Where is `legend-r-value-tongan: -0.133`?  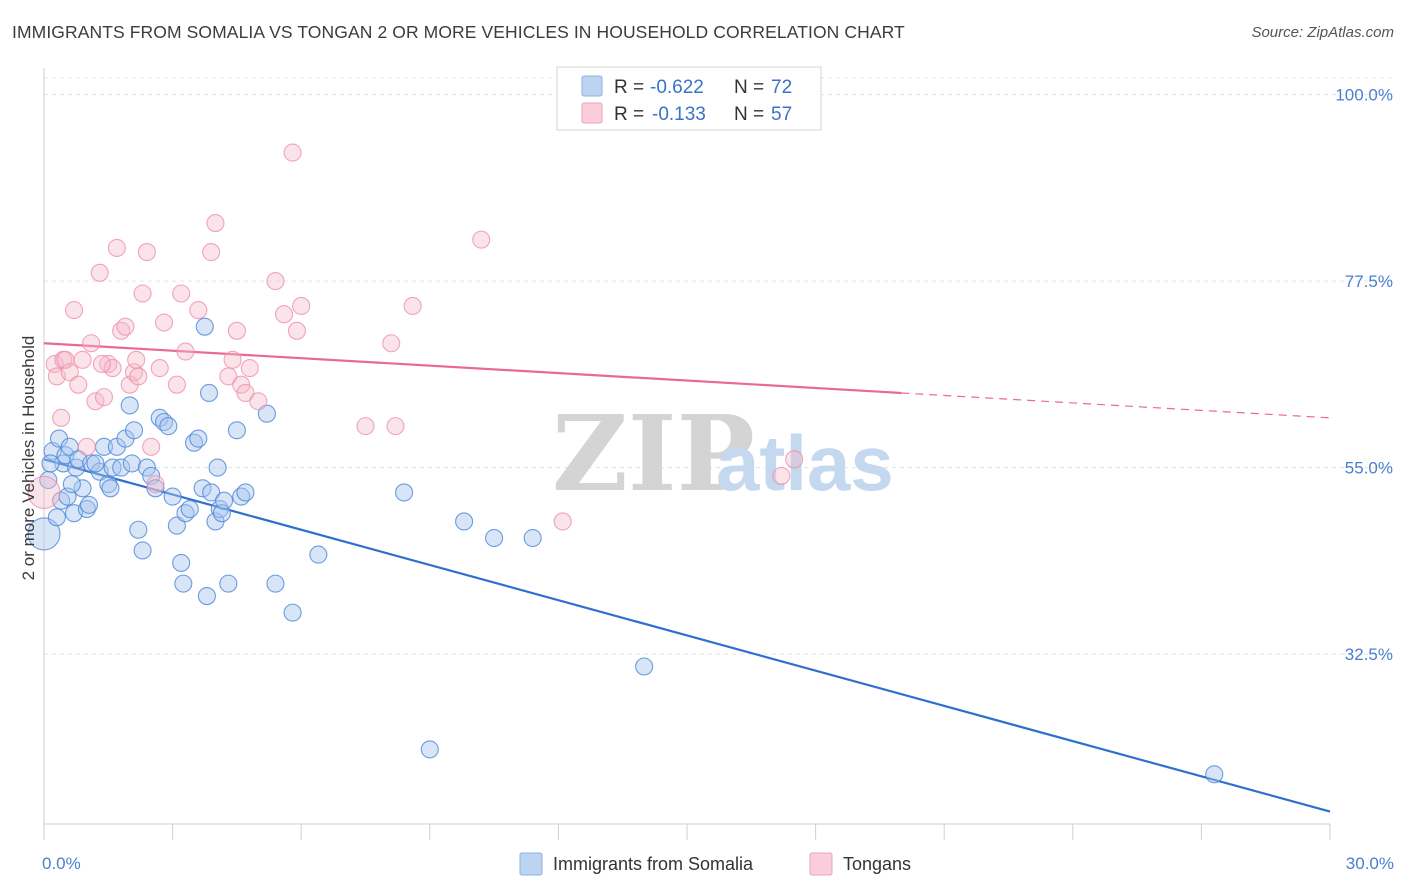 legend-r-value-tongan: -0.133 is located at coordinates (679, 114).